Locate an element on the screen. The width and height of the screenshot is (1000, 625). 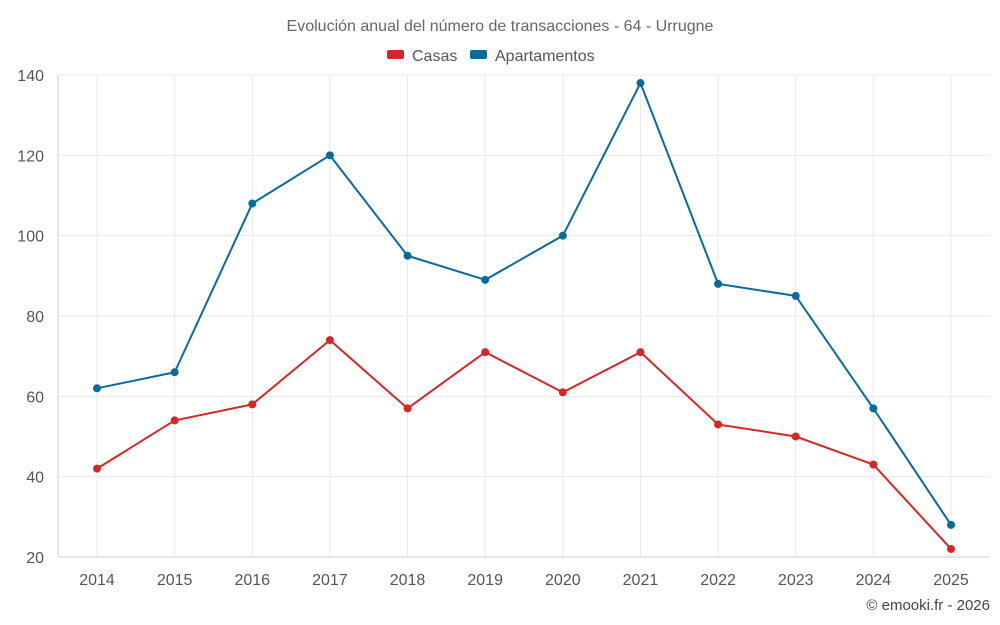
x-tick-label: 2019 is located at coordinates (485, 580).